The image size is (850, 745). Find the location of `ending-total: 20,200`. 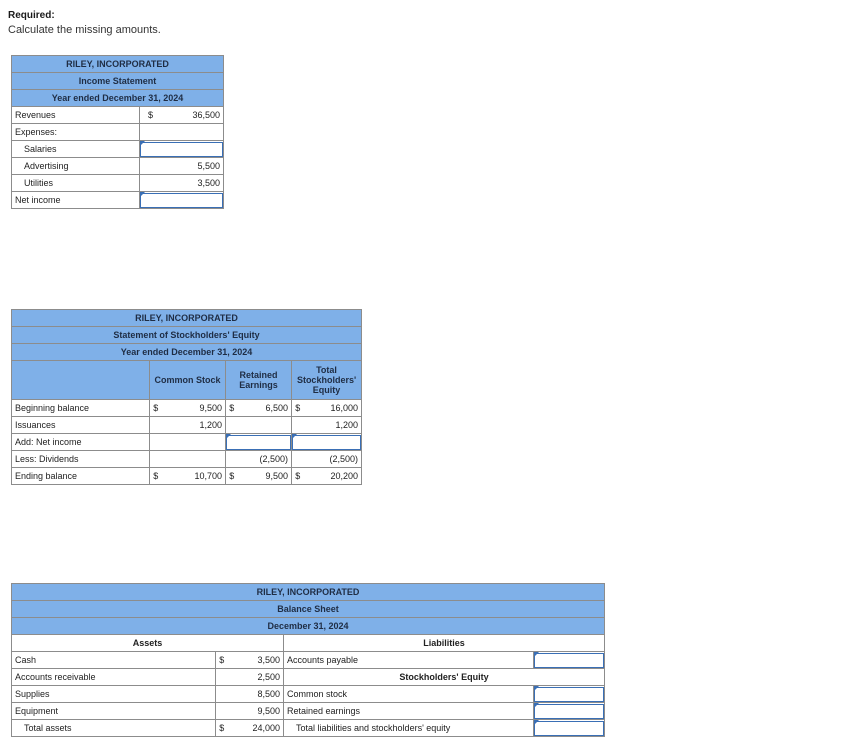

ending-total: 20,200 is located at coordinates (333, 476).